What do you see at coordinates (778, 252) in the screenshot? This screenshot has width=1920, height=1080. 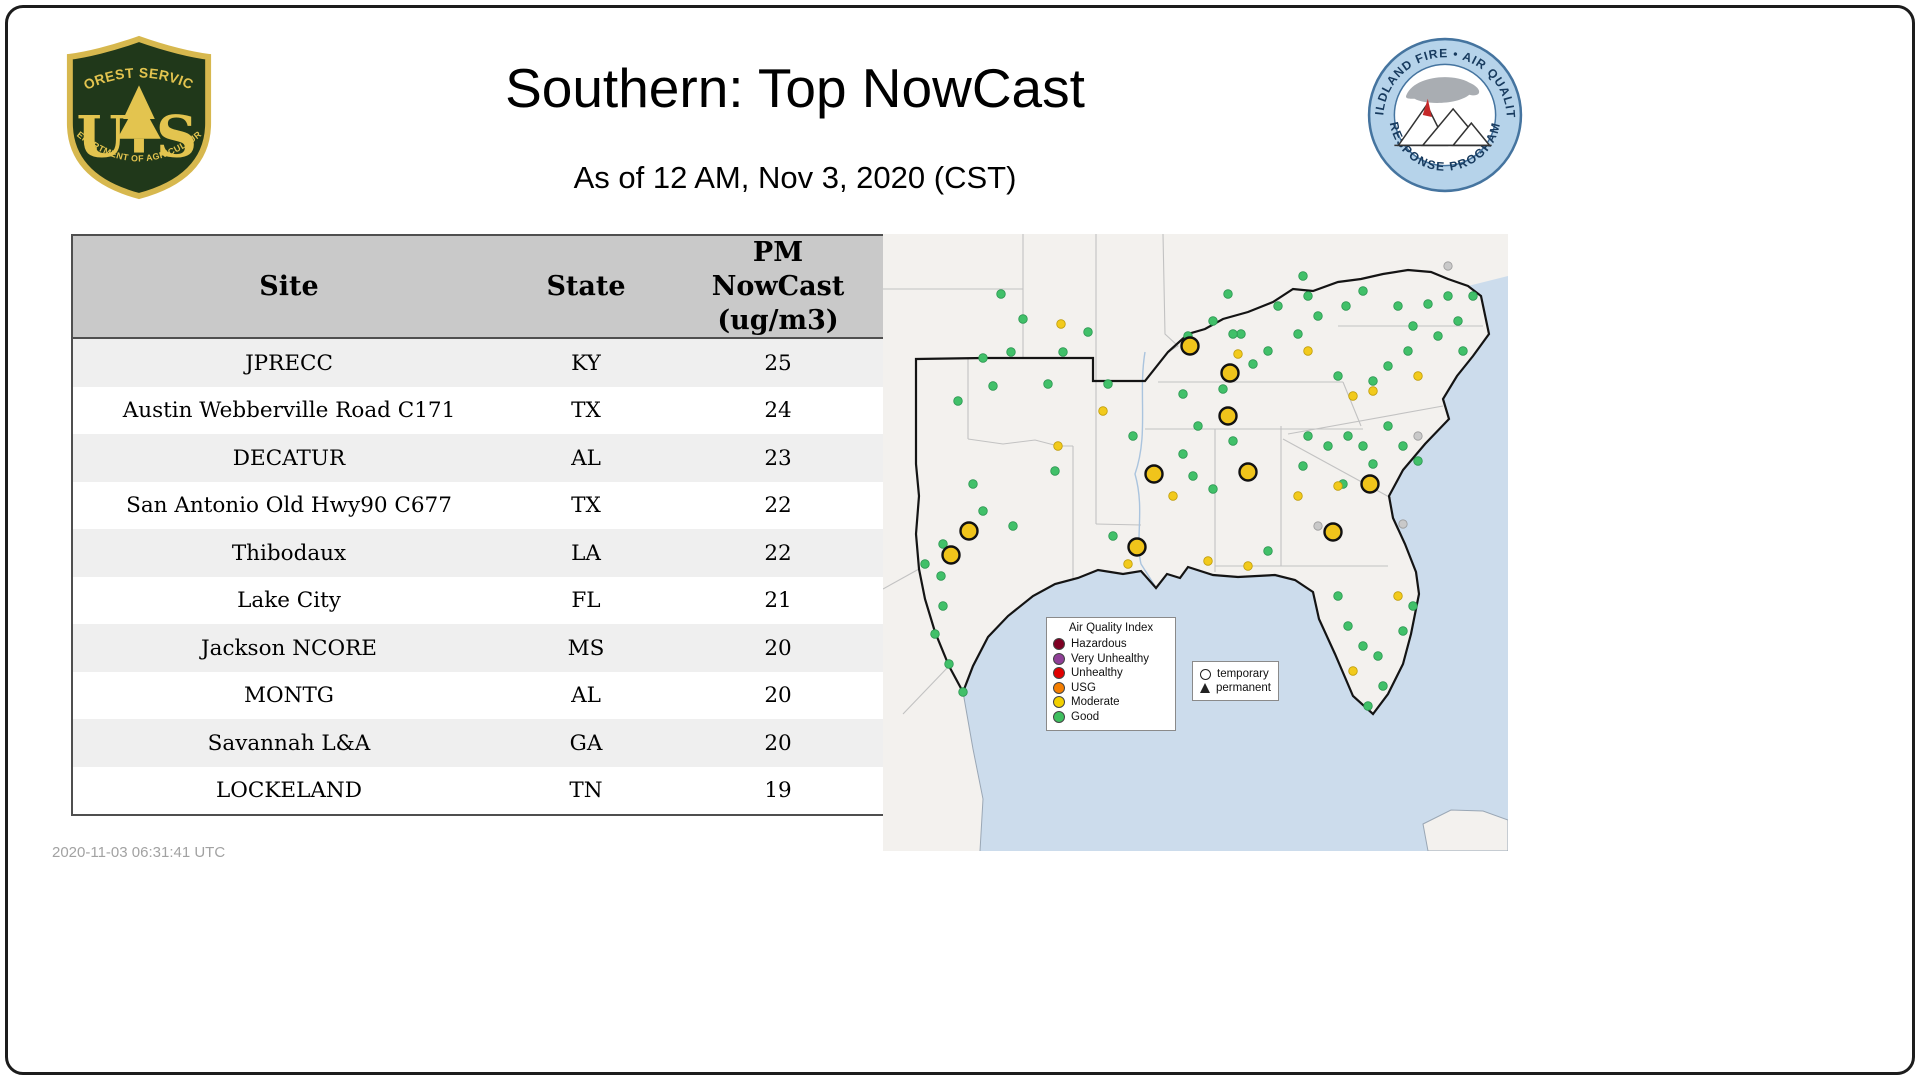 I see `pm-header-line: PM` at bounding box center [778, 252].